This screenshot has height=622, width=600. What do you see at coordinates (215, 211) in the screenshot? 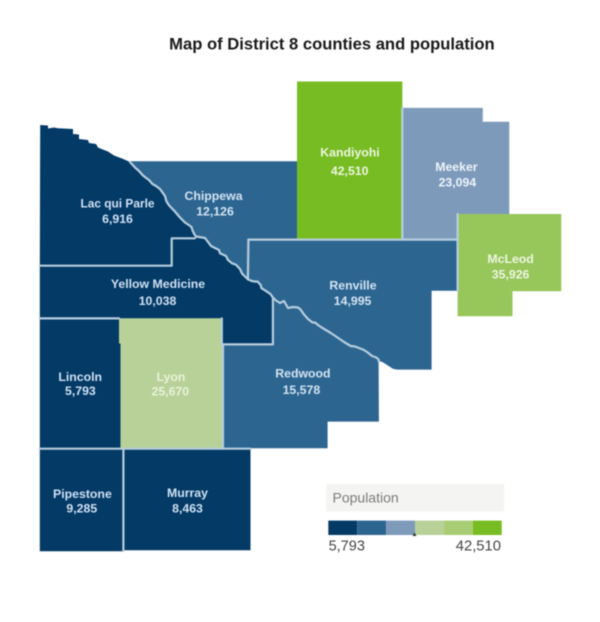
I see `svg-text: 12,126` at bounding box center [215, 211].